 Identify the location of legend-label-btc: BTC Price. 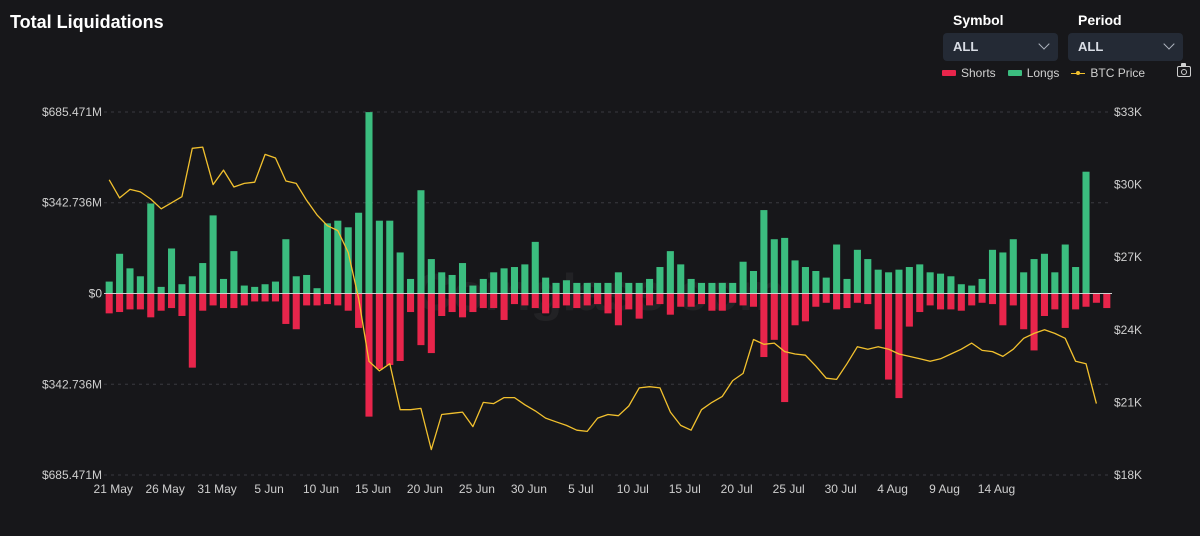
(1118, 73).